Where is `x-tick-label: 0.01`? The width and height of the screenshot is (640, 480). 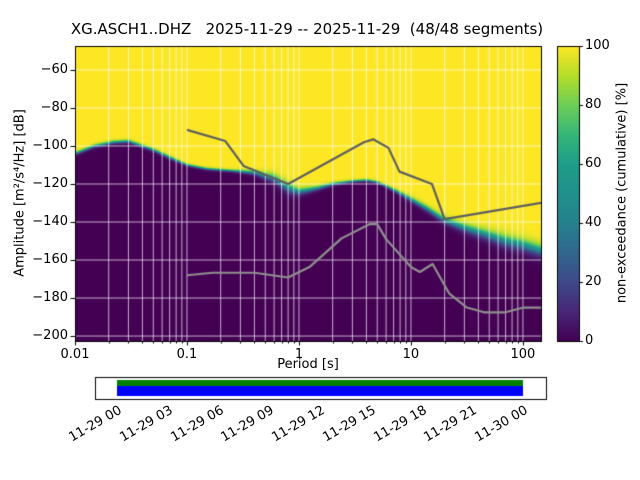
x-tick-label: 0.01 is located at coordinates (75, 354).